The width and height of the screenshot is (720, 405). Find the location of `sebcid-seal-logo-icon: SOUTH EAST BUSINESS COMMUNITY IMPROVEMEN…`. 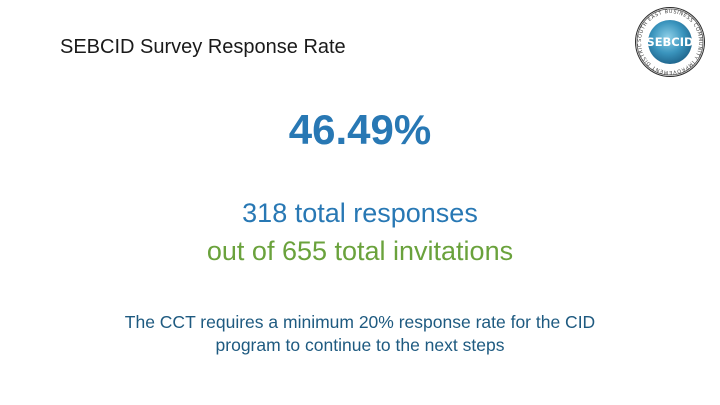

sebcid-seal-logo-icon: SOUTH EAST BUSINESS COMMUNITY IMPROVEMEN… is located at coordinates (669, 41).